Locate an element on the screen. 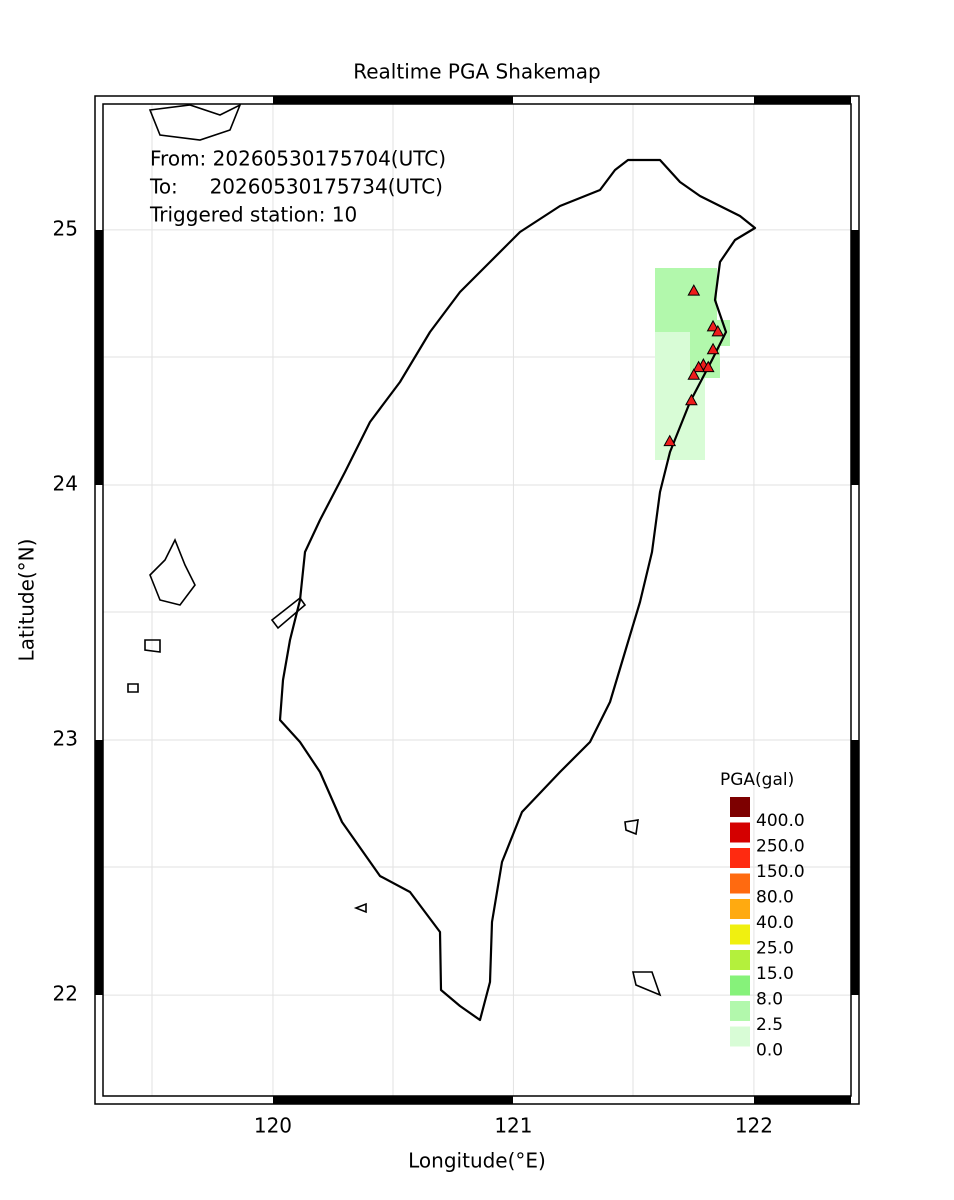 The width and height of the screenshot is (954, 1200). y-axis-label: Latitude(°N) is located at coordinates (27, 600).